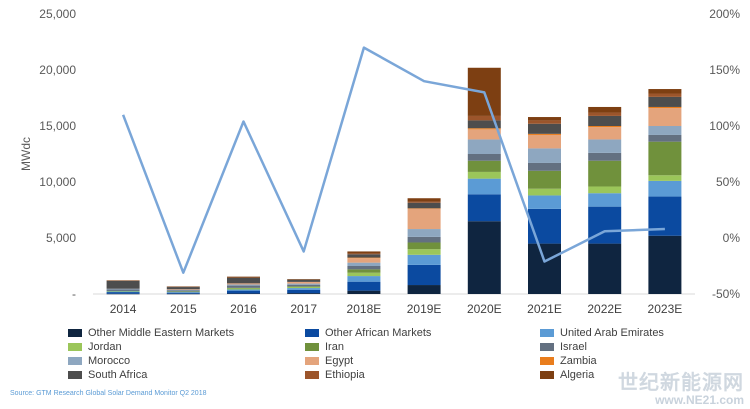 Image resolution: width=750 pixels, height=409 pixels. Describe the element at coordinates (604, 309) in the screenshot. I see `x-tick-label: 2022E` at that location.